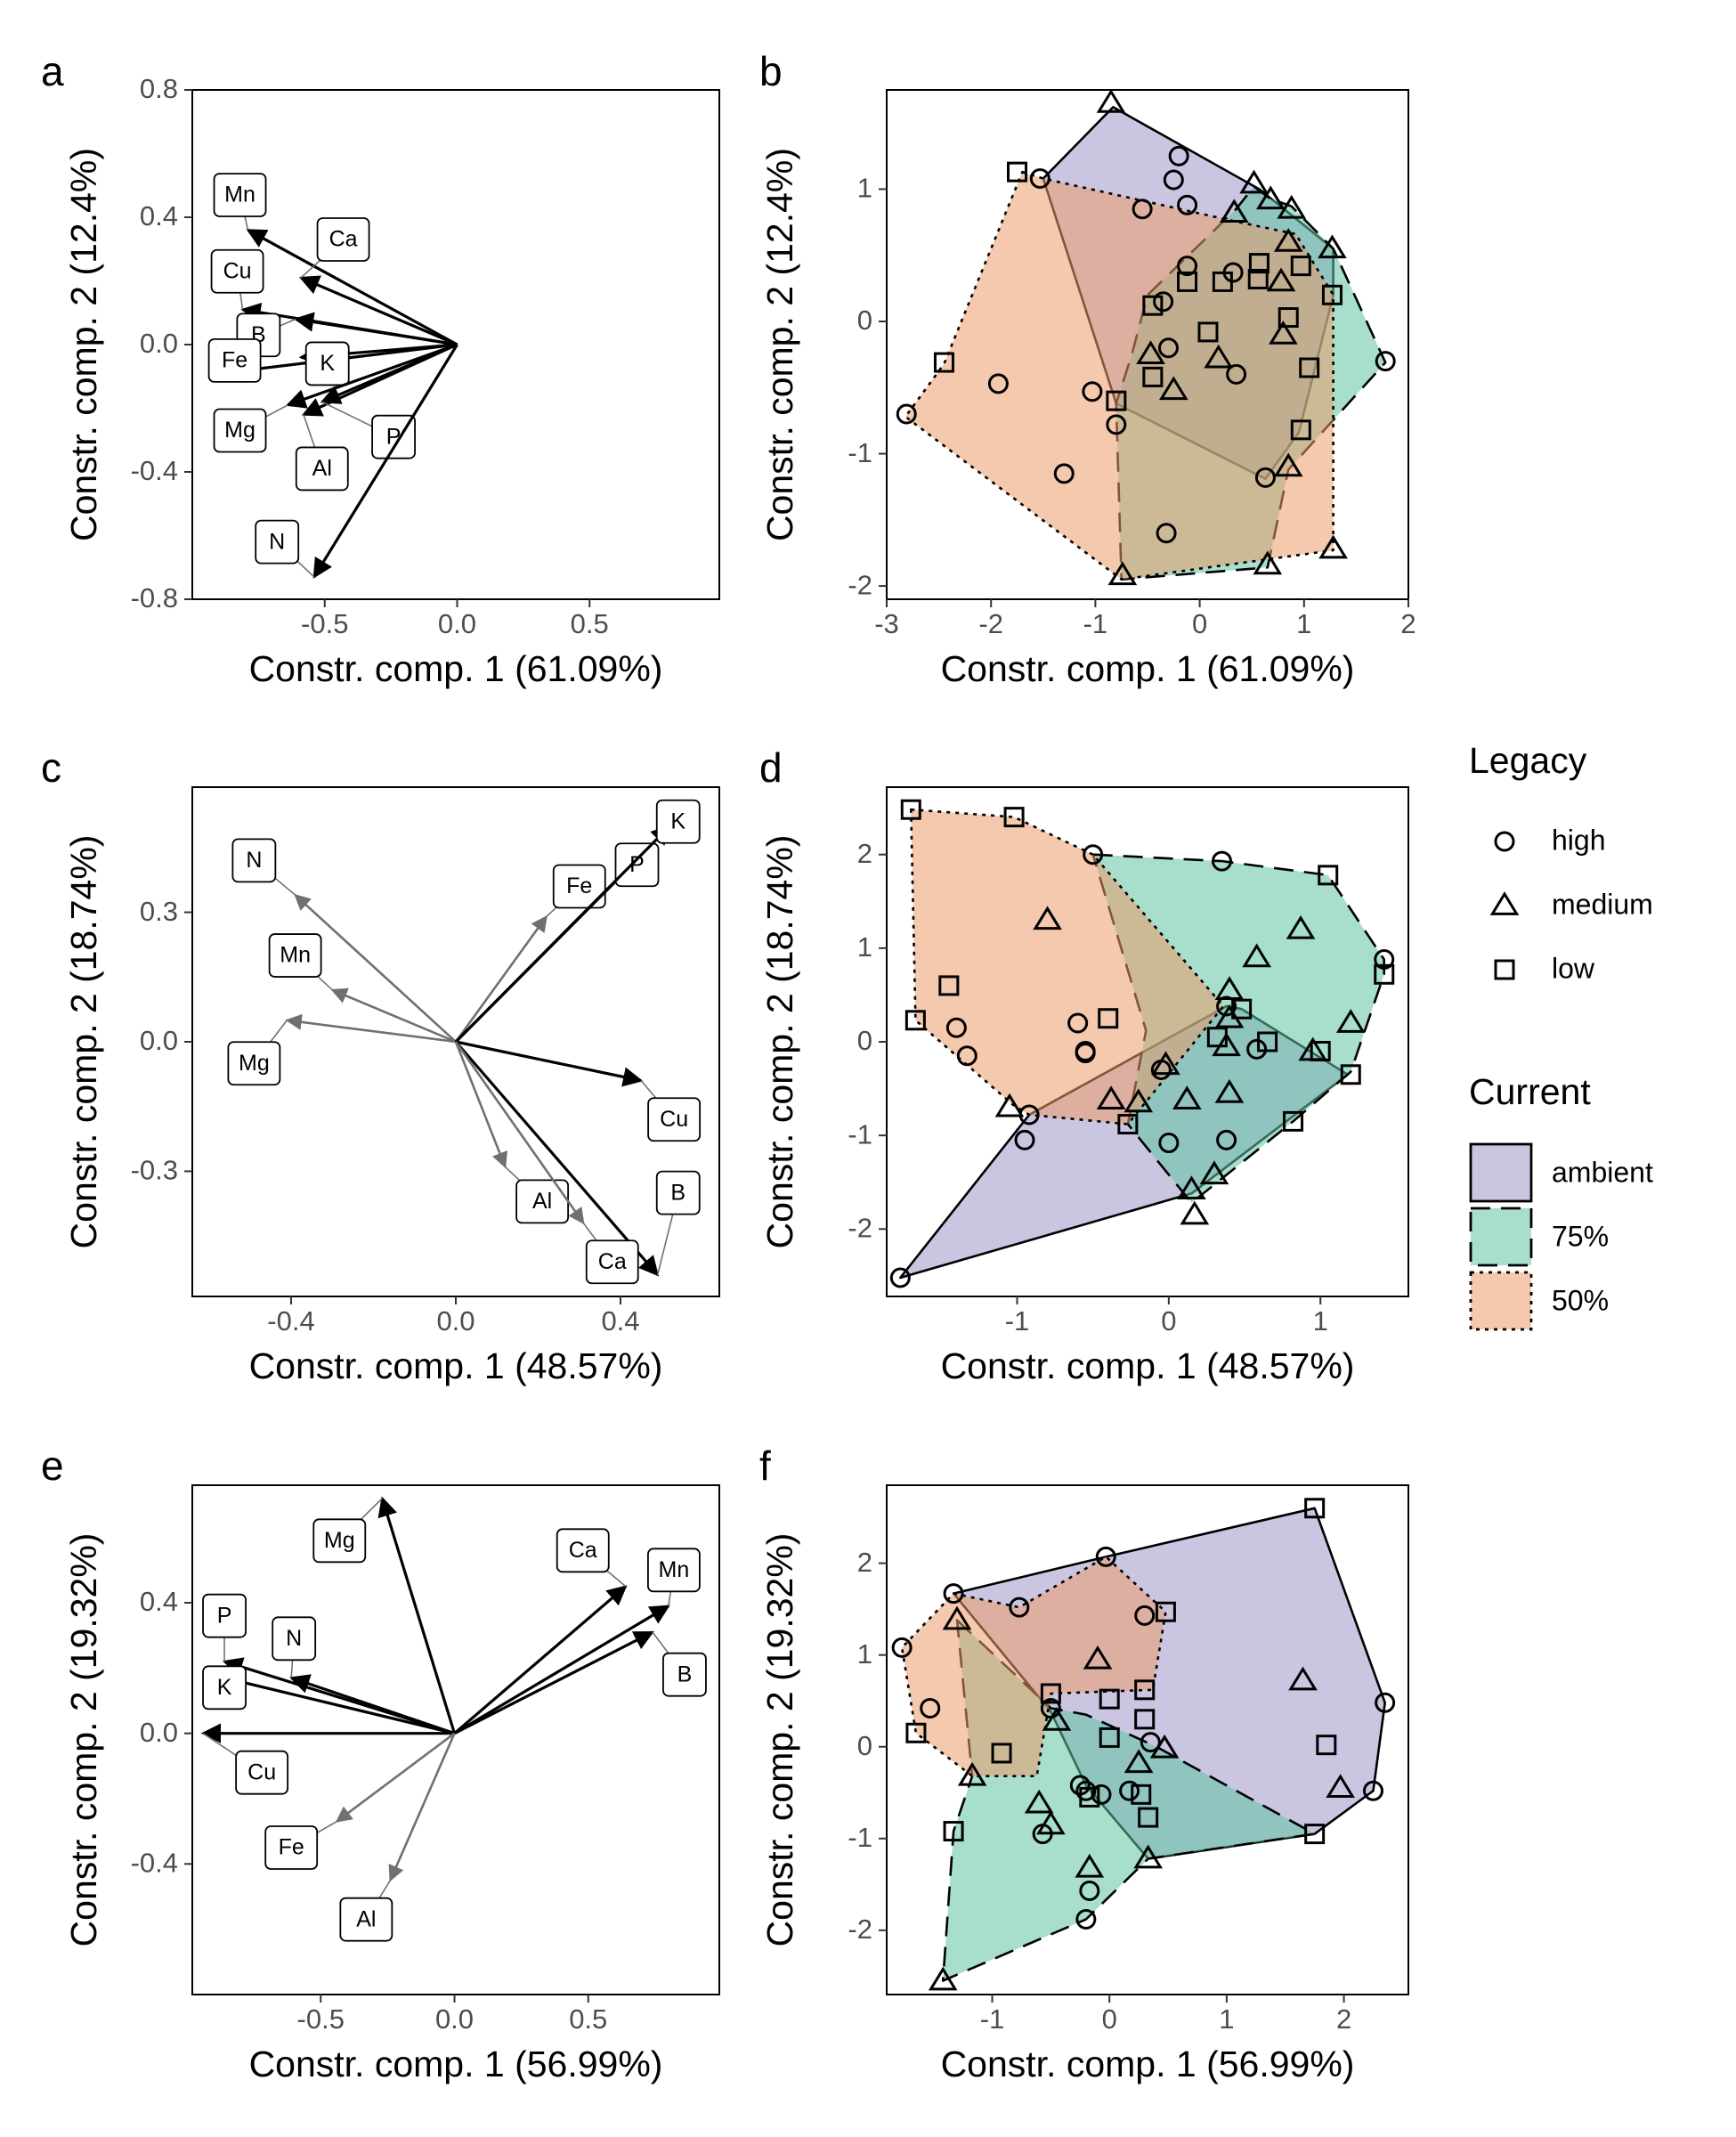  I want to click on legend: Legacy high medium low Current ambient 75% 50%, so click(1561, 1035).